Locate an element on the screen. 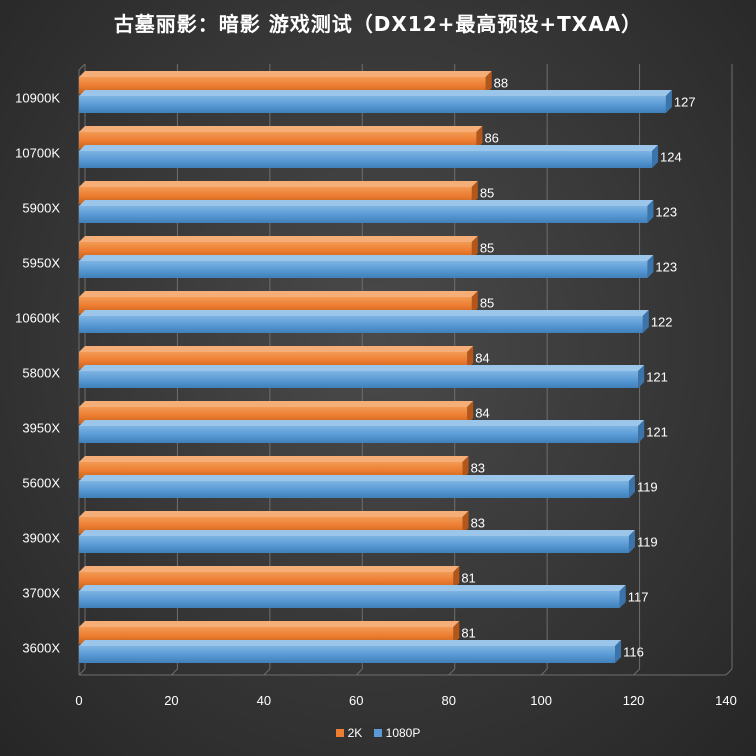  category-label-5800x: 5800X is located at coordinates (41, 373).